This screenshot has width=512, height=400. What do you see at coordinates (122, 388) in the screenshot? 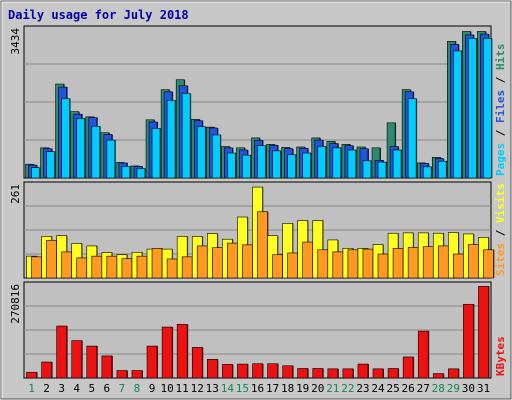
I see `day-label-7: 7` at bounding box center [122, 388].